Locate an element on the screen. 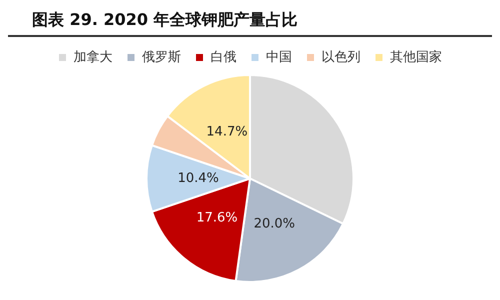  legend-label: 其他国家 is located at coordinates (416, 56).